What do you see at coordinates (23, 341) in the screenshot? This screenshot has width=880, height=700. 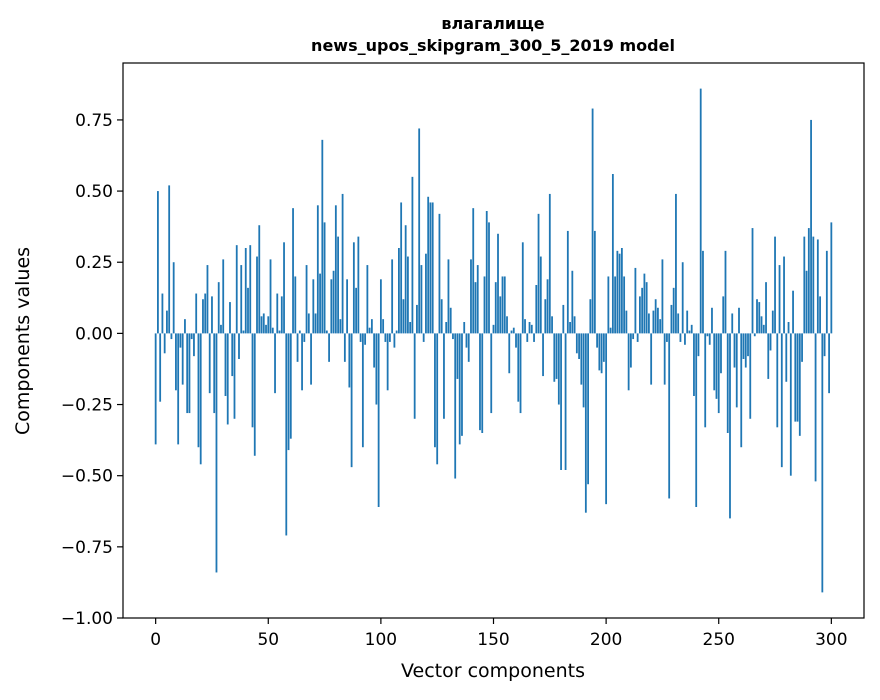 I see `y-axis-label: Components values` at bounding box center [23, 341].